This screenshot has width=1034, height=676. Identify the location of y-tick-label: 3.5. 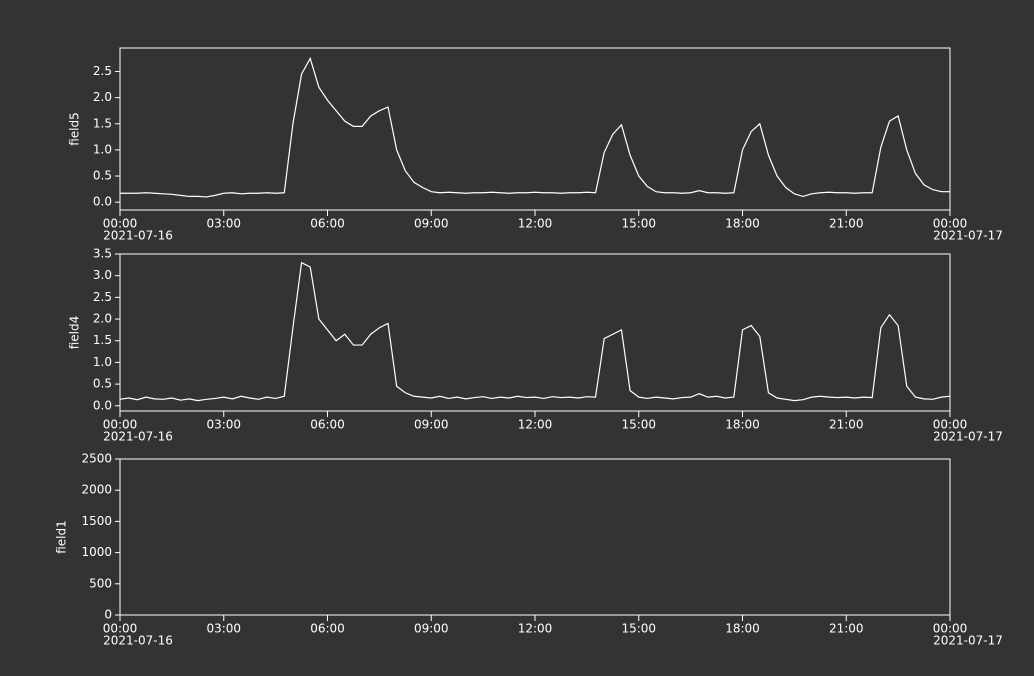
(102, 254).